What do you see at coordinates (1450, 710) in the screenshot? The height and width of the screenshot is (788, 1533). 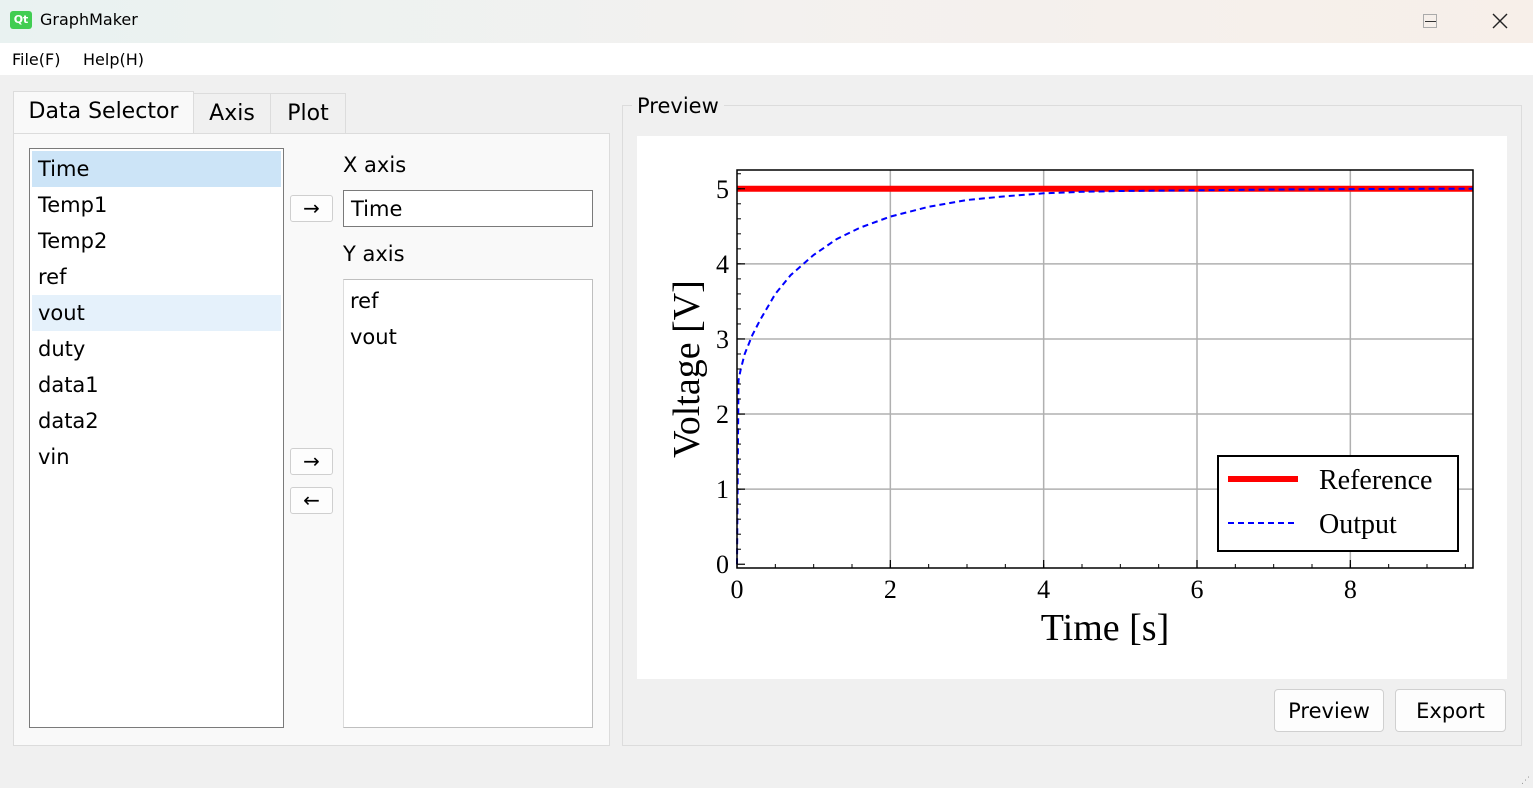 I see `export-button: Export` at bounding box center [1450, 710].